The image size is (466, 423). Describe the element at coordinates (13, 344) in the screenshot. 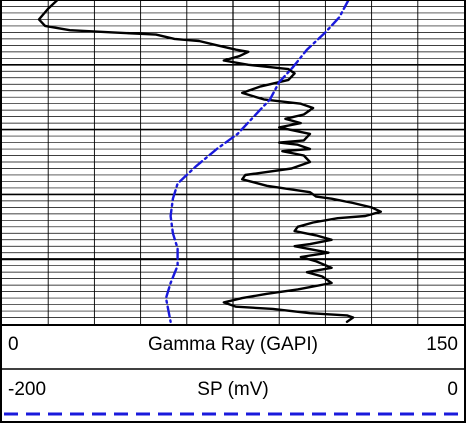

I see `gamma-ray-scale-min: 0` at that location.